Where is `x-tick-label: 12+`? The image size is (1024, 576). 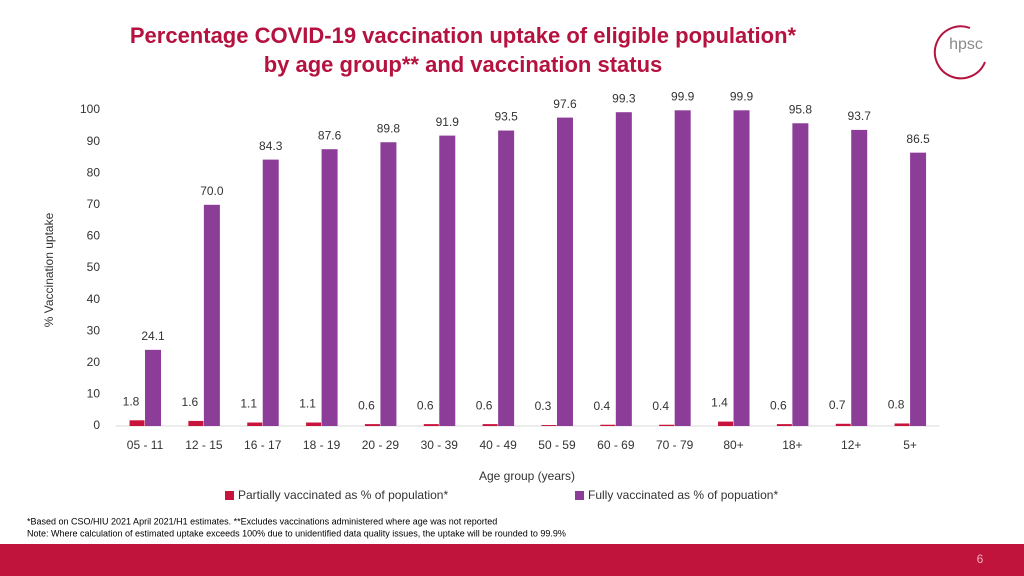 x-tick-label: 12+ is located at coordinates (851, 445).